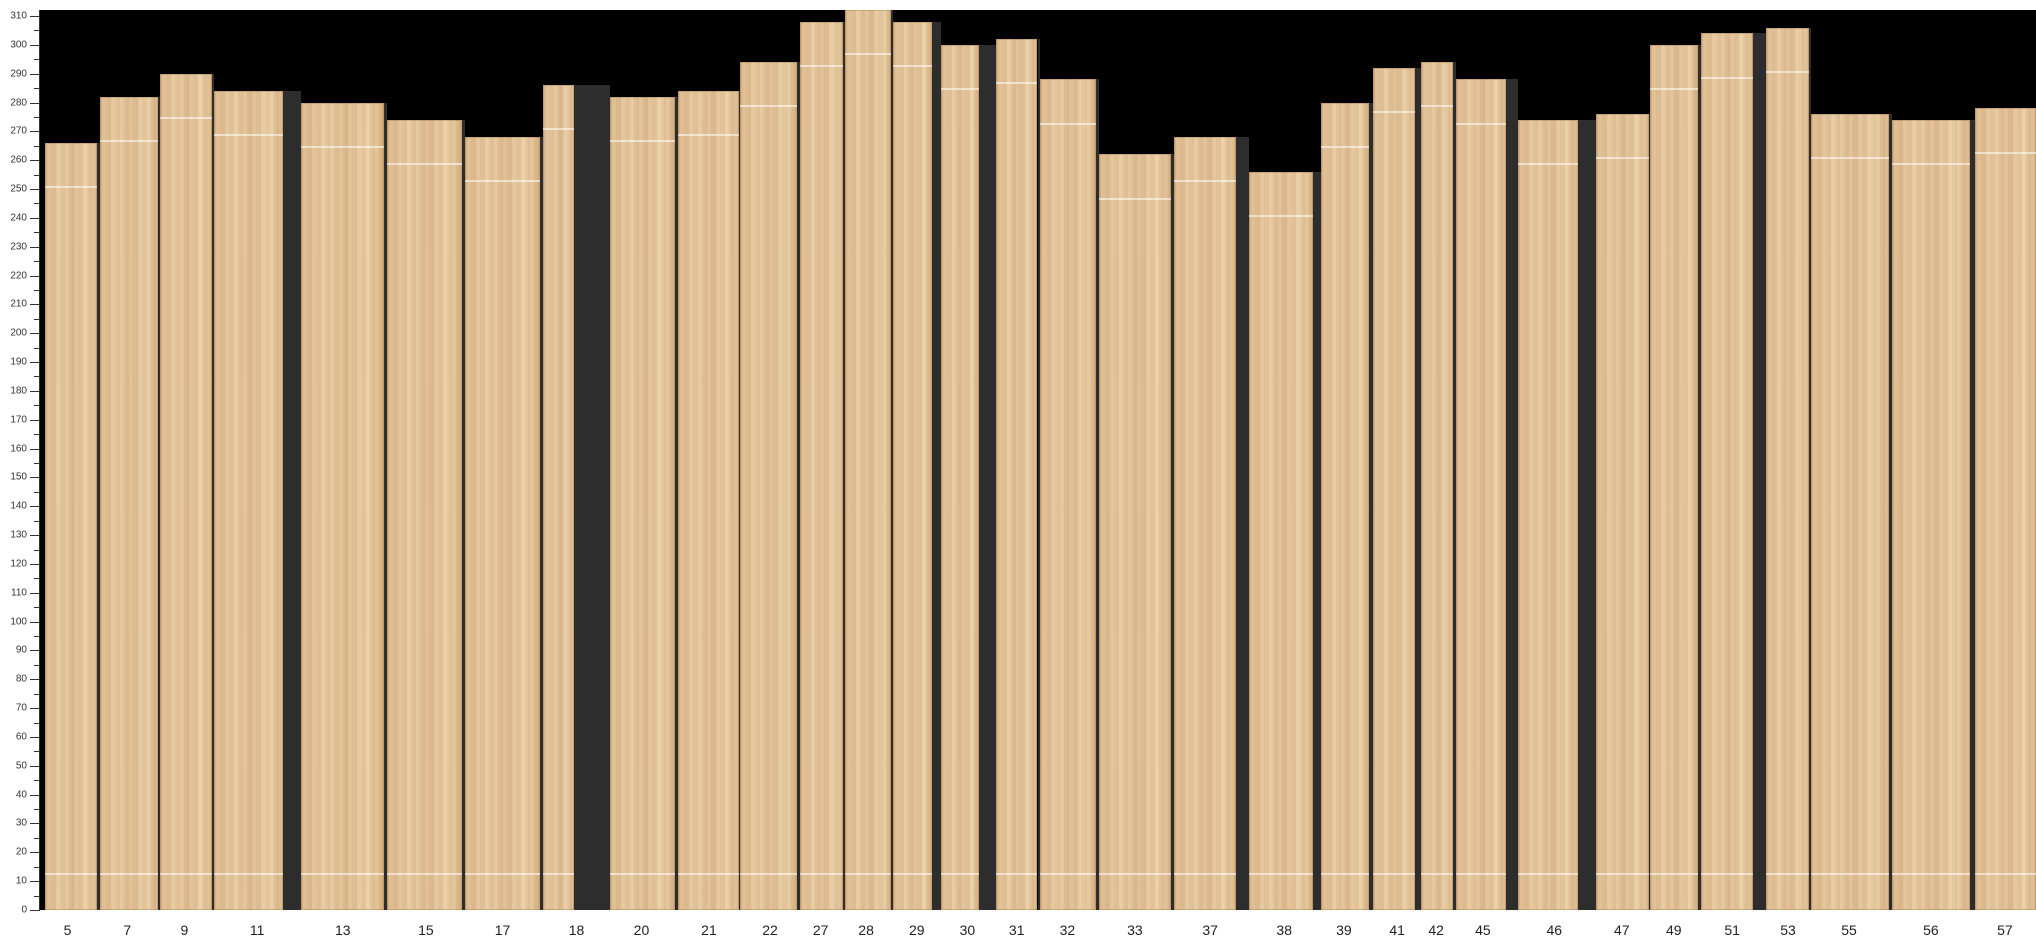 The height and width of the screenshot is (950, 2036). Describe the element at coordinates (1397, 930) in the screenshot. I see `x-tick-label: 41` at that location.